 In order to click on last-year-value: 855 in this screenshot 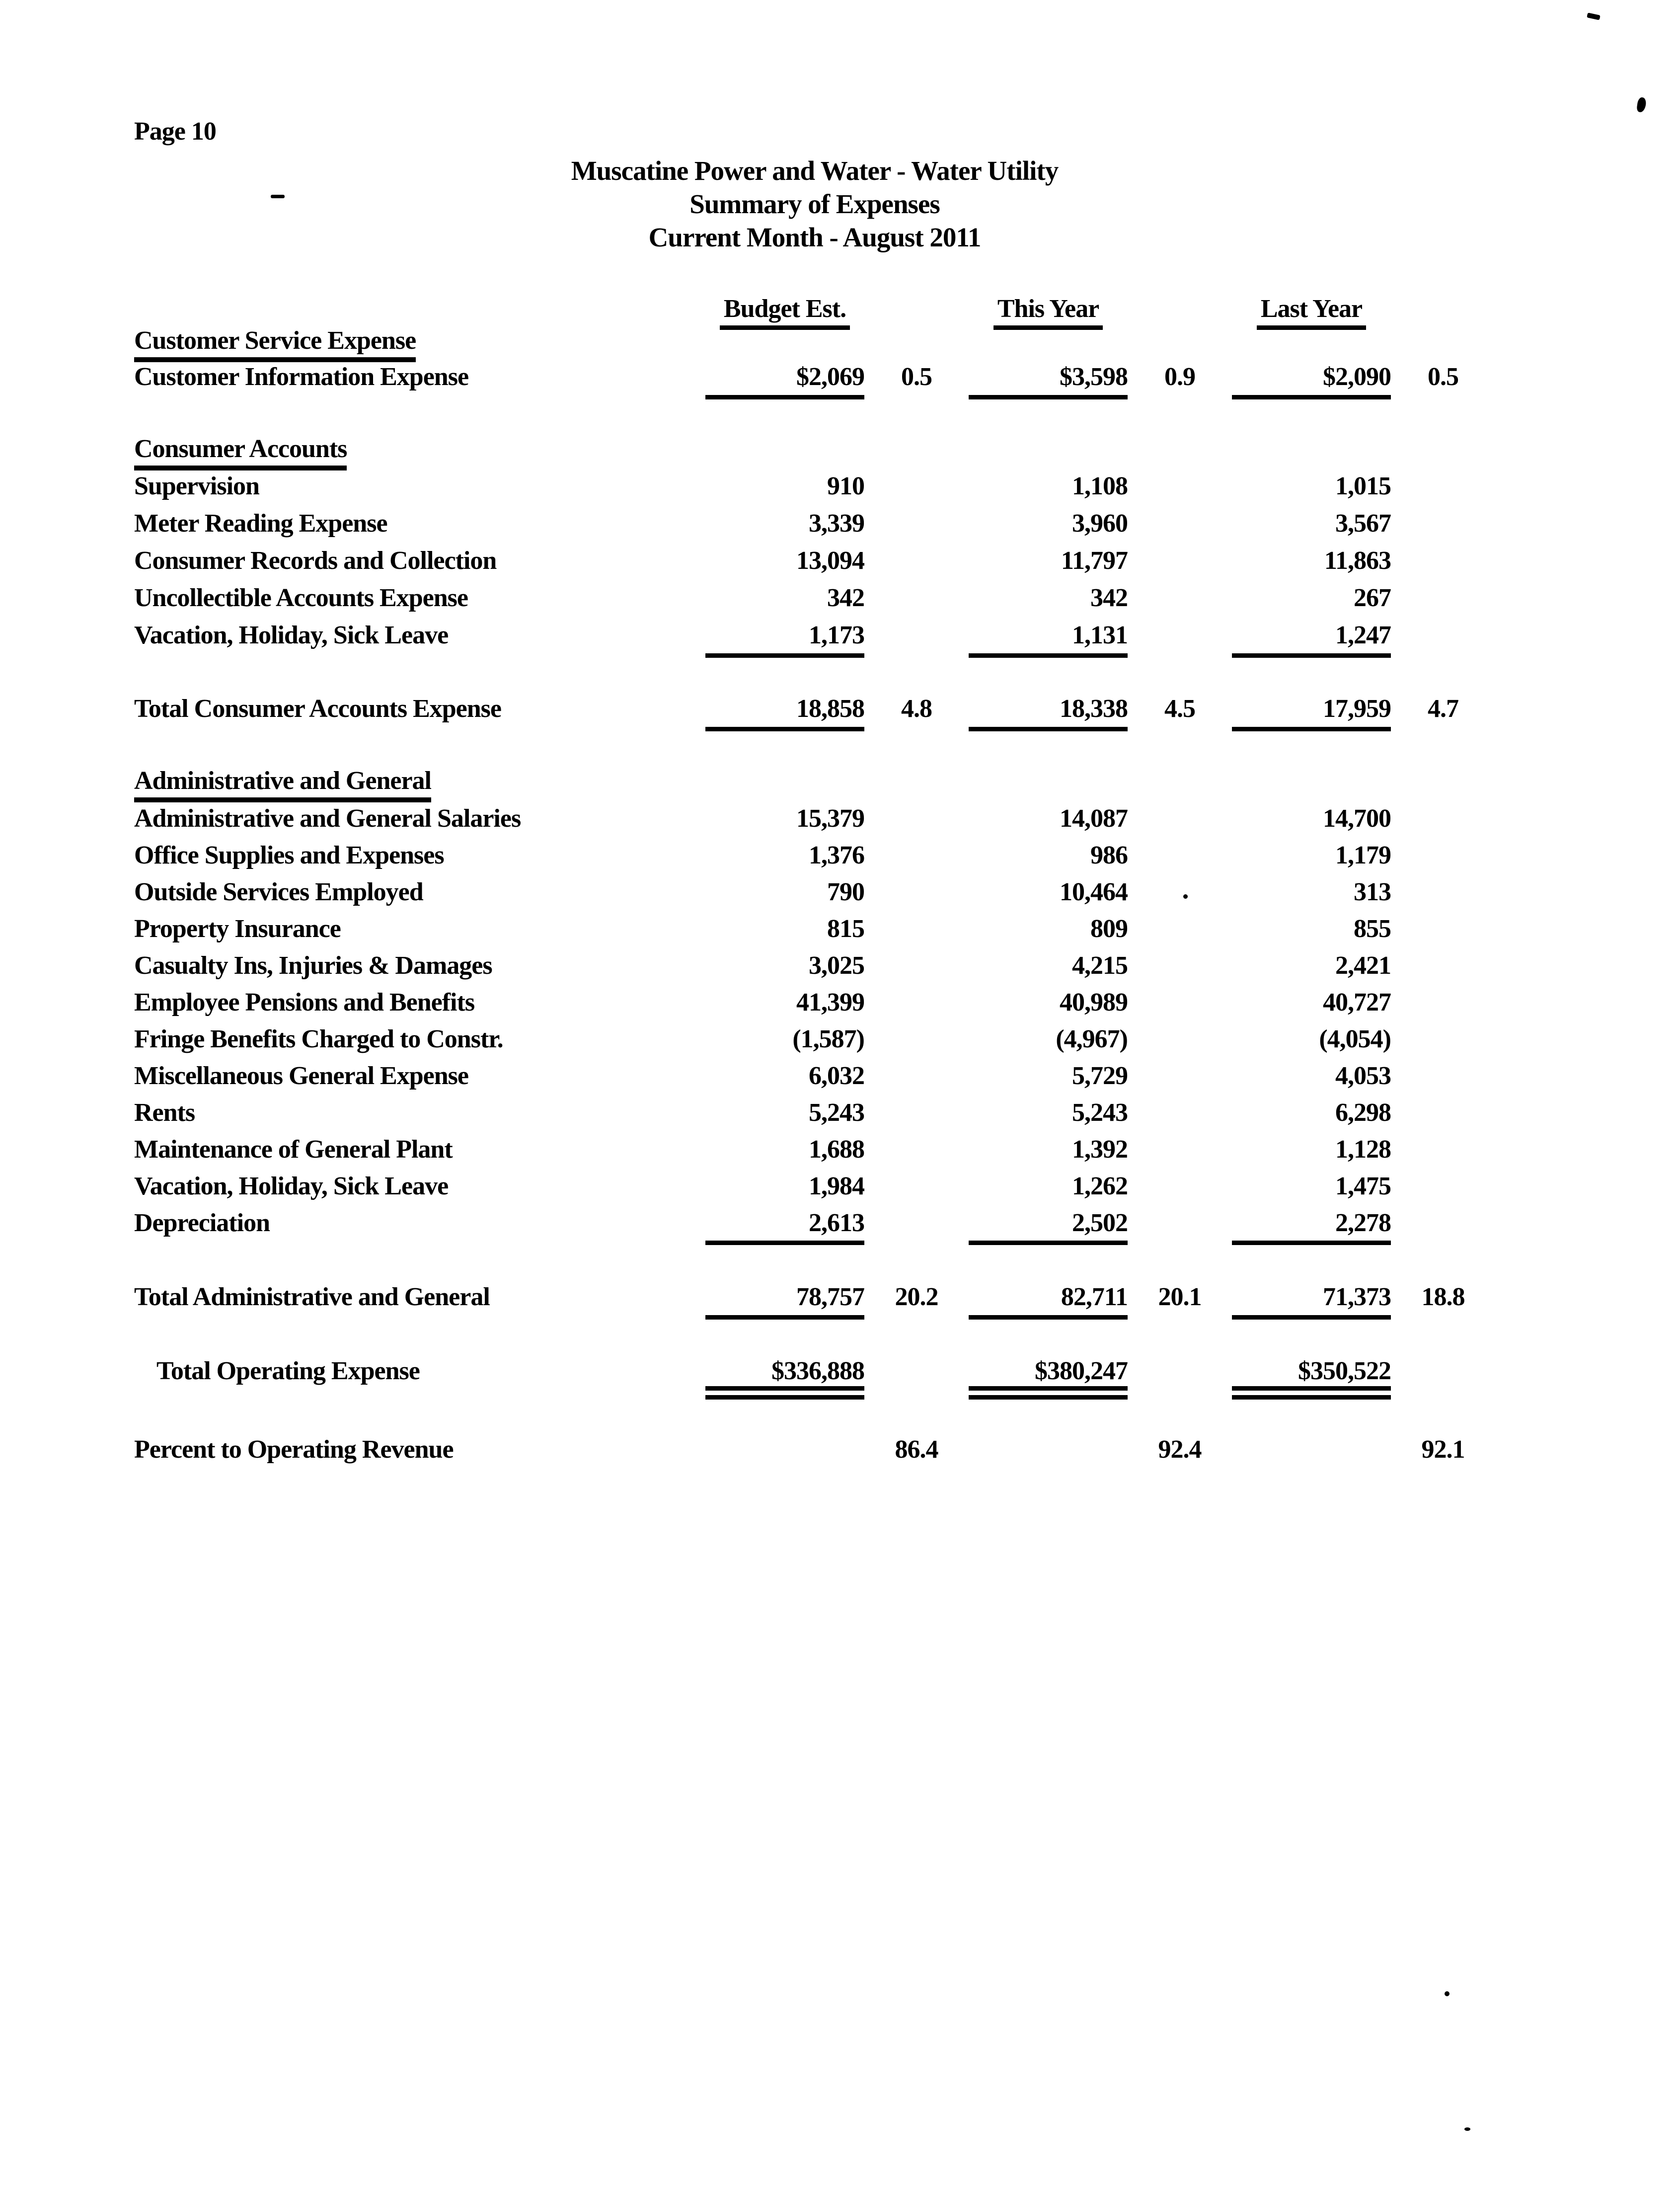, I will do `click(1372, 929)`.